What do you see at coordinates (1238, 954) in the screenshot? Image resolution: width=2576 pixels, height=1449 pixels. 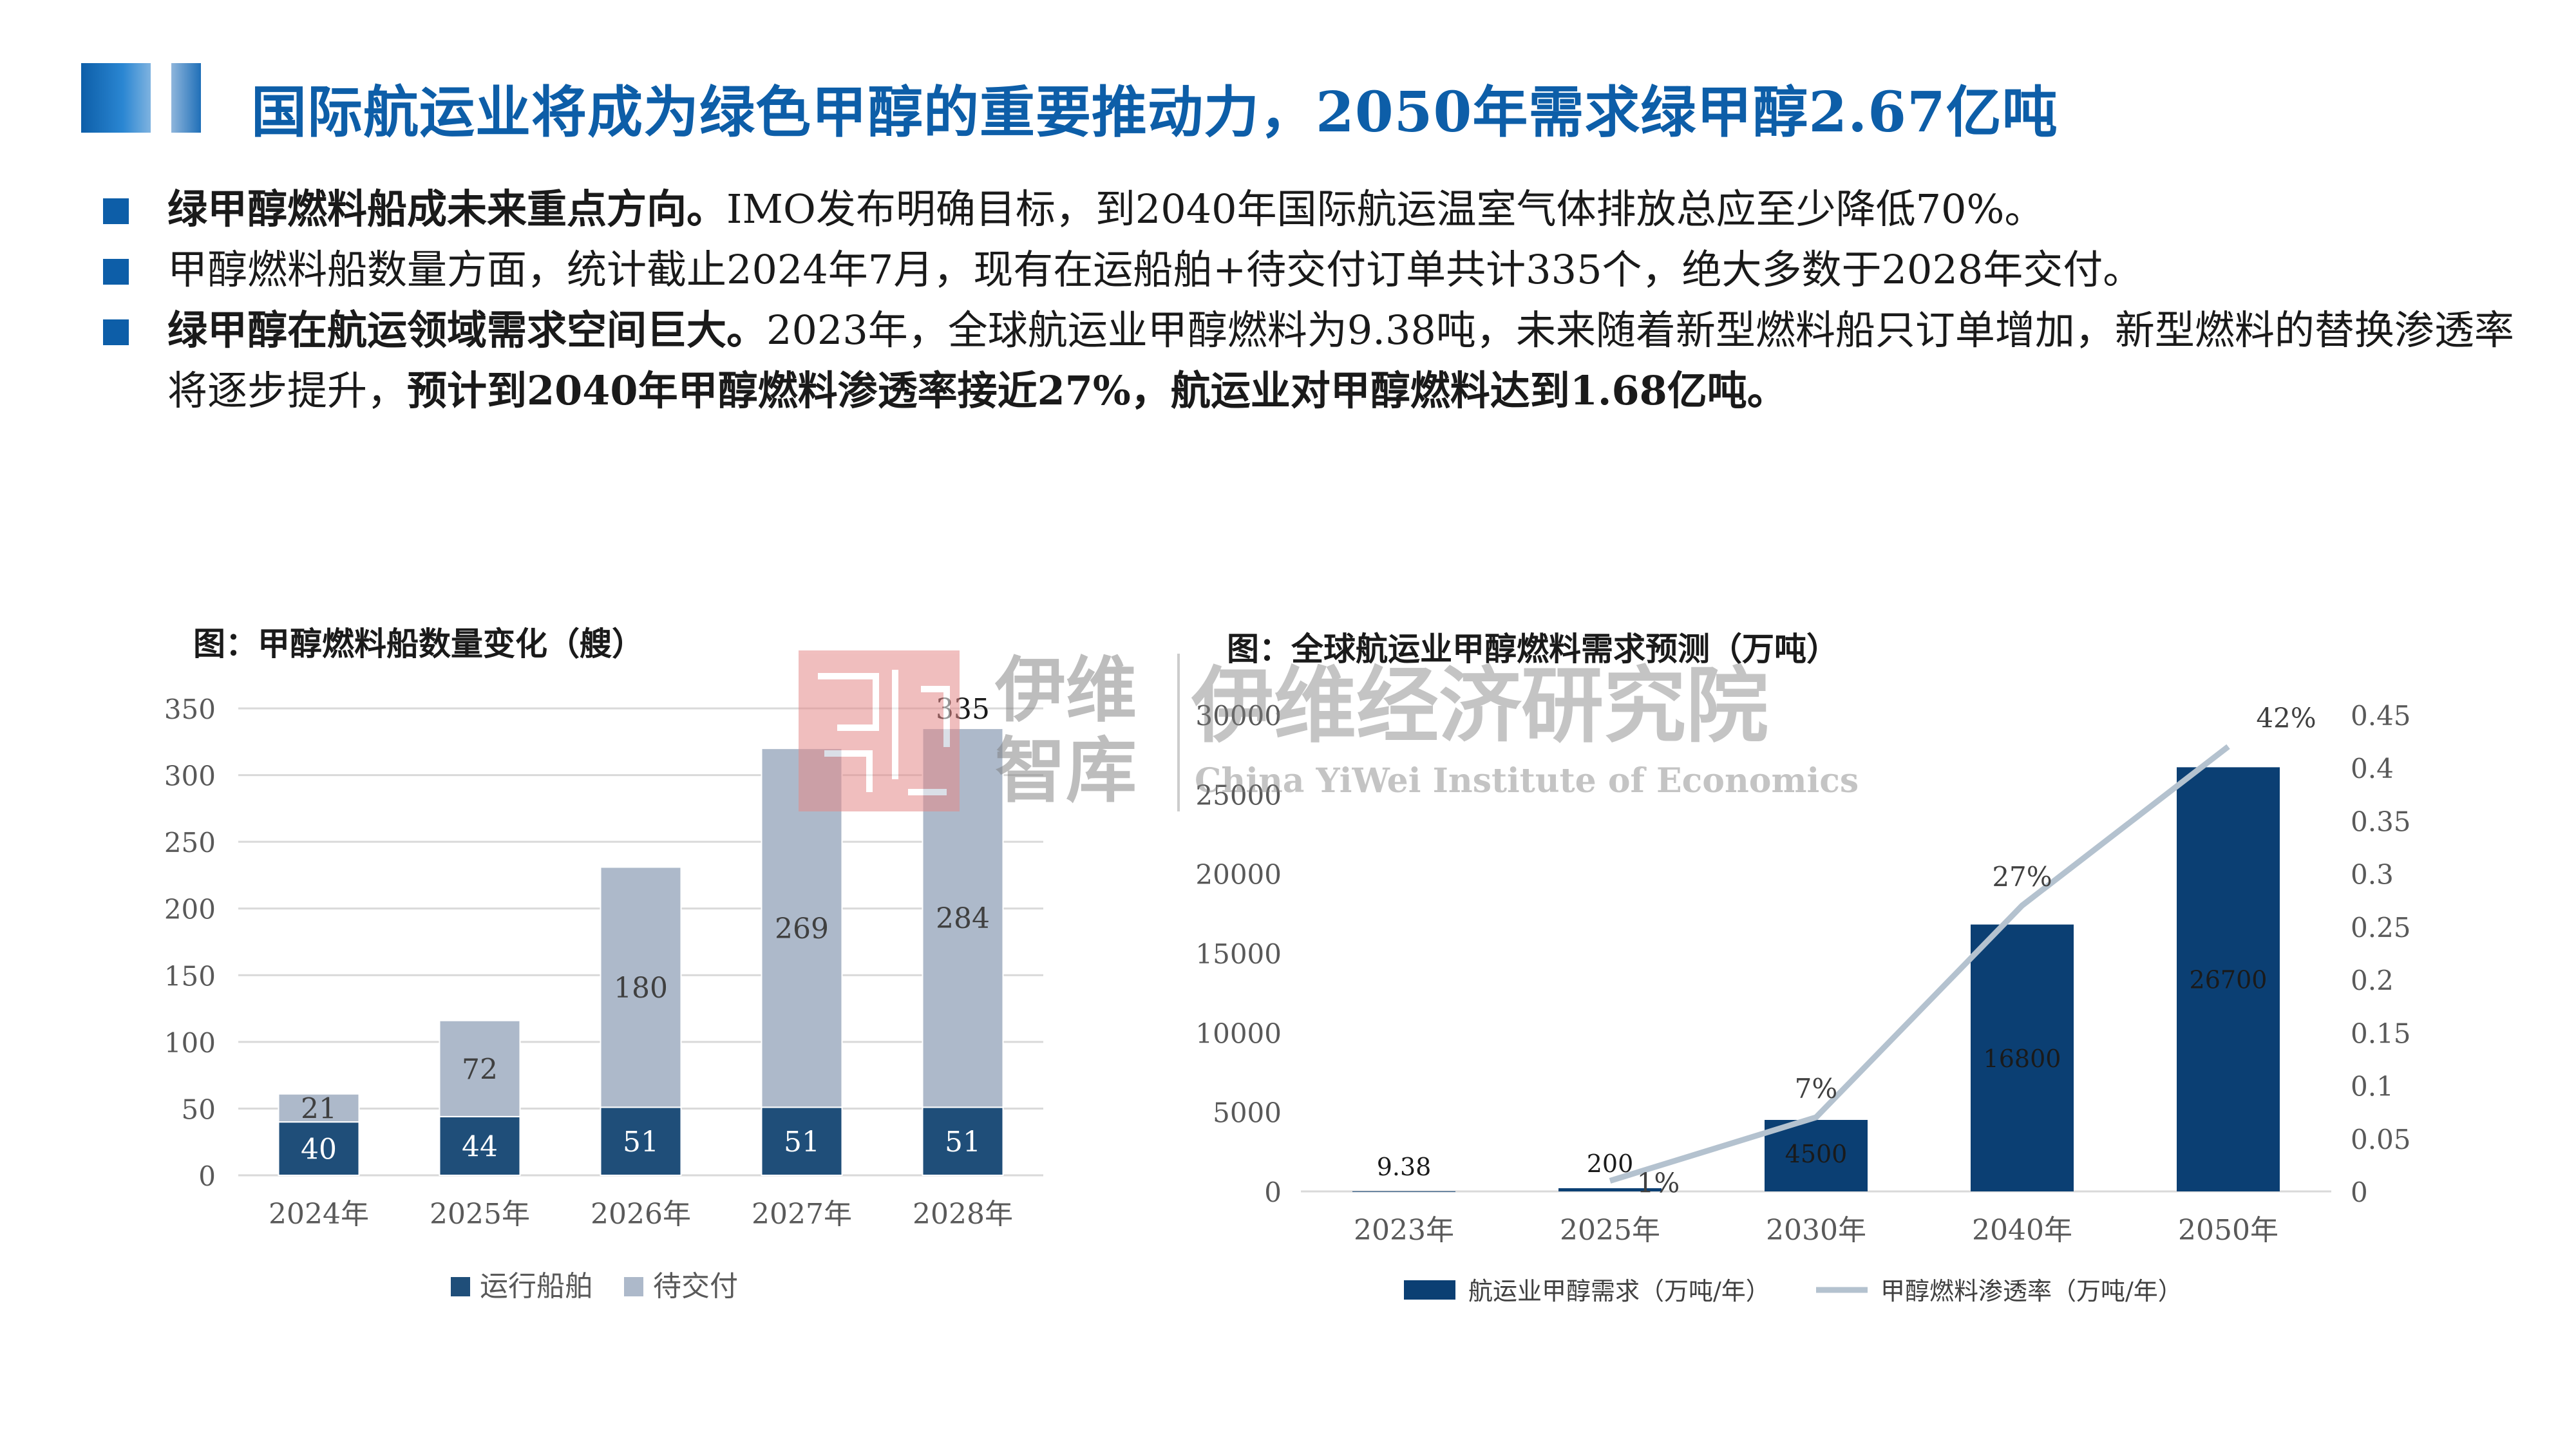 I see `y-left-tick-label: 15000` at bounding box center [1238, 954].